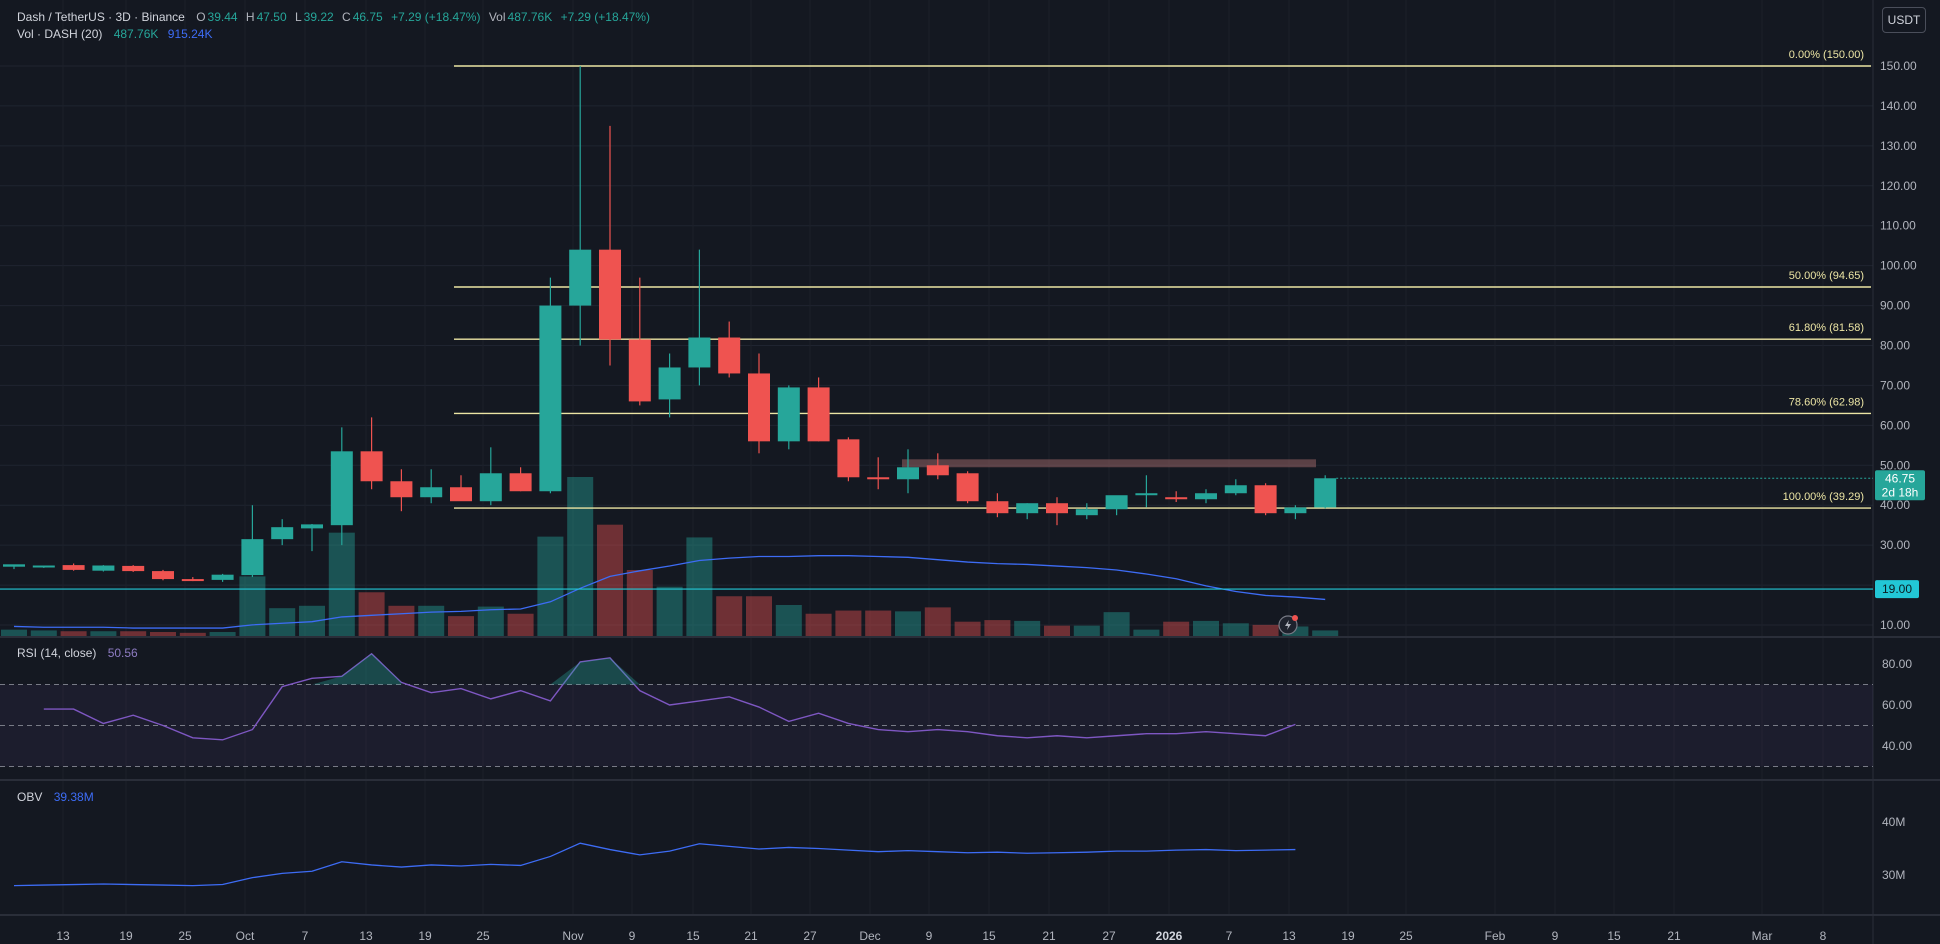 The width and height of the screenshot is (1940, 944). Describe the element at coordinates (1762, 936) in the screenshot. I see `time-axis-label: Mar` at that location.